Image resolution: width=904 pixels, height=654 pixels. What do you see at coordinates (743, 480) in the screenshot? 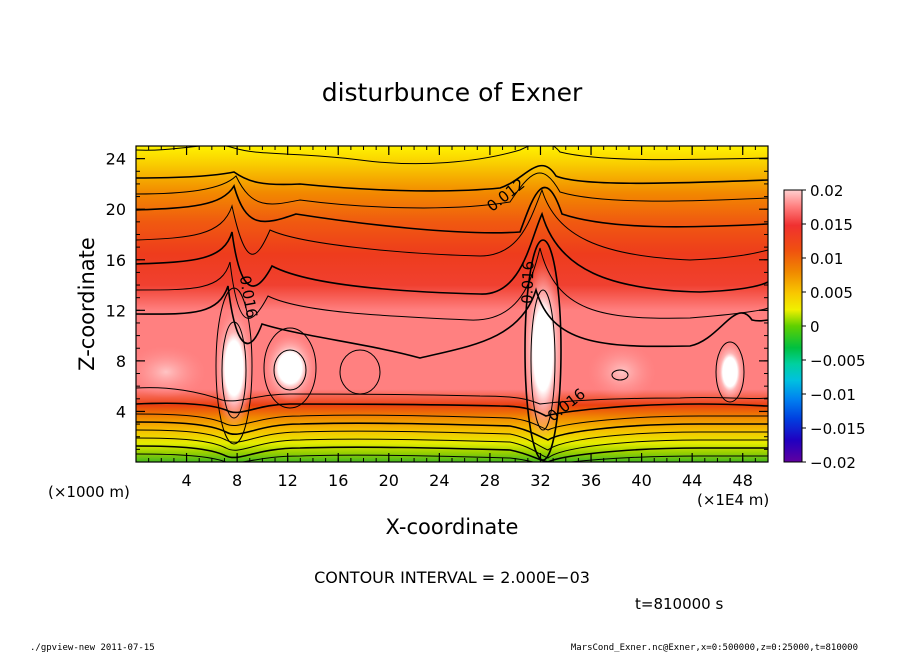
I see `x-tick-label: 48` at bounding box center [743, 480].